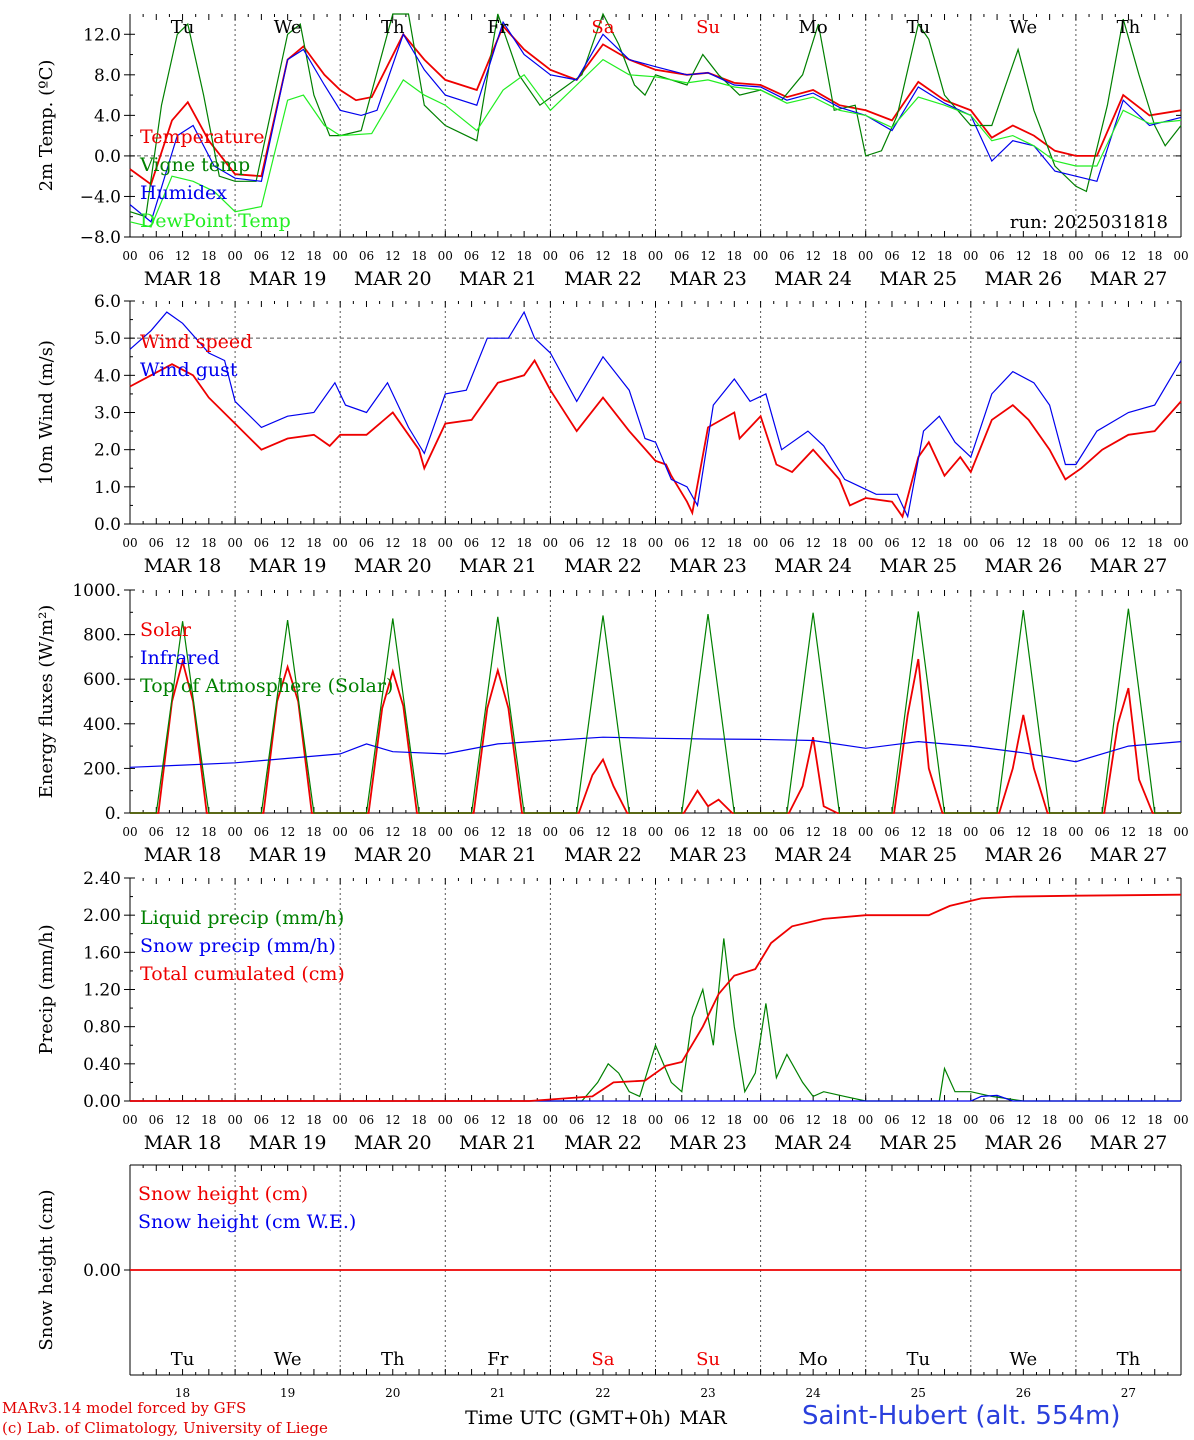  I want to click on weekday-label-bottom: Su, so click(708, 1359).